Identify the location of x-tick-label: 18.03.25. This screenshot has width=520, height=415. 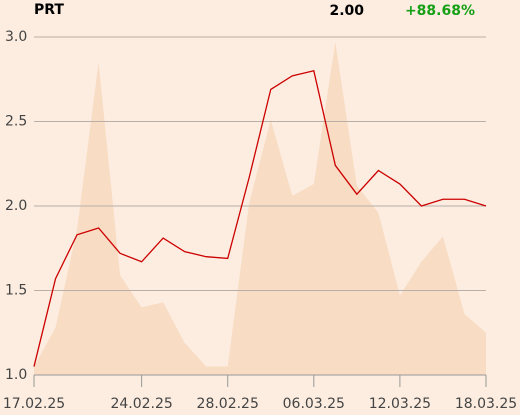
(486, 404).